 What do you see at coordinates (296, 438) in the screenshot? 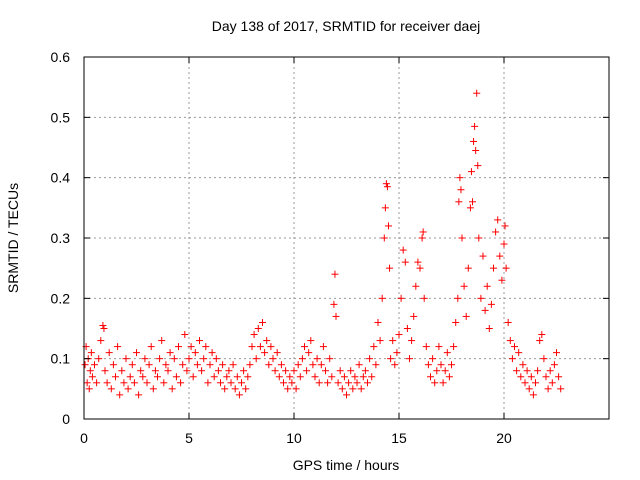
I see `x-tick-labels: 0 5 10 15 20` at bounding box center [296, 438].